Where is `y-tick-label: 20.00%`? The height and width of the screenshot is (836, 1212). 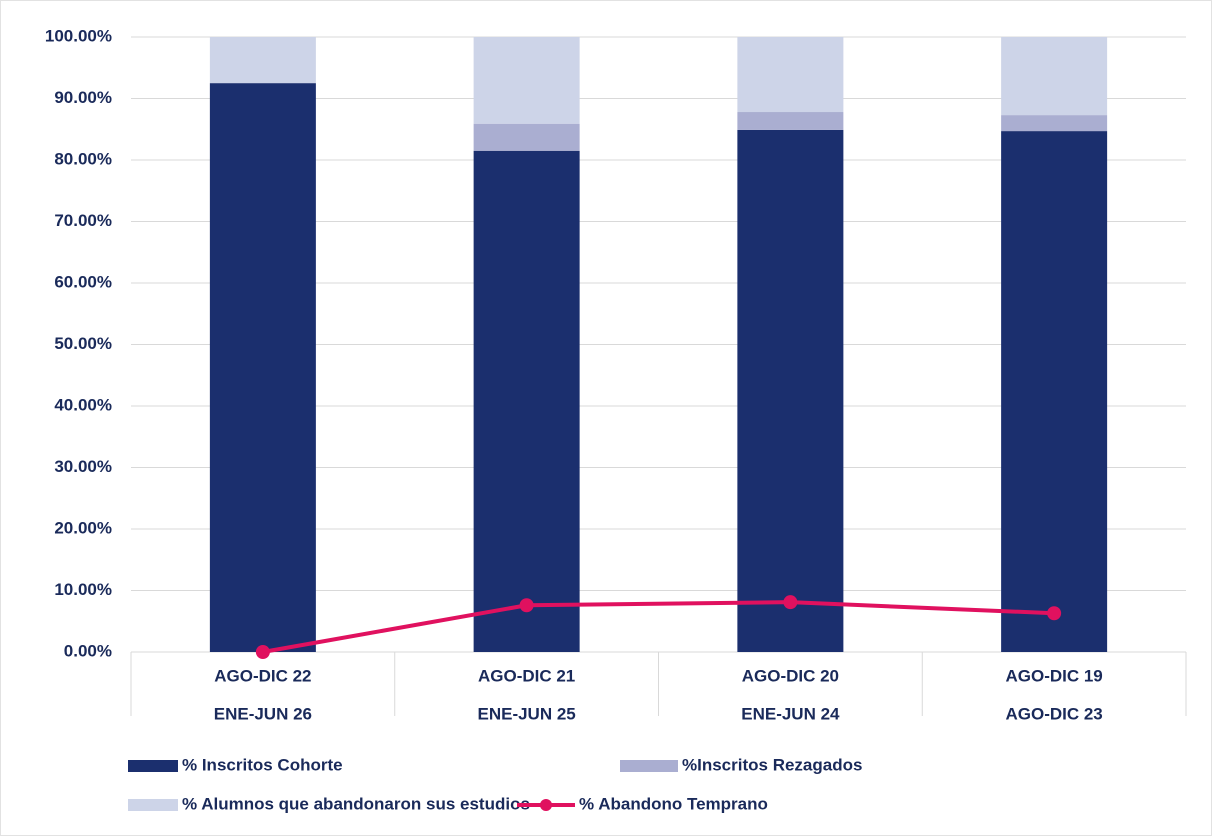 y-tick-label: 20.00% is located at coordinates (83, 527).